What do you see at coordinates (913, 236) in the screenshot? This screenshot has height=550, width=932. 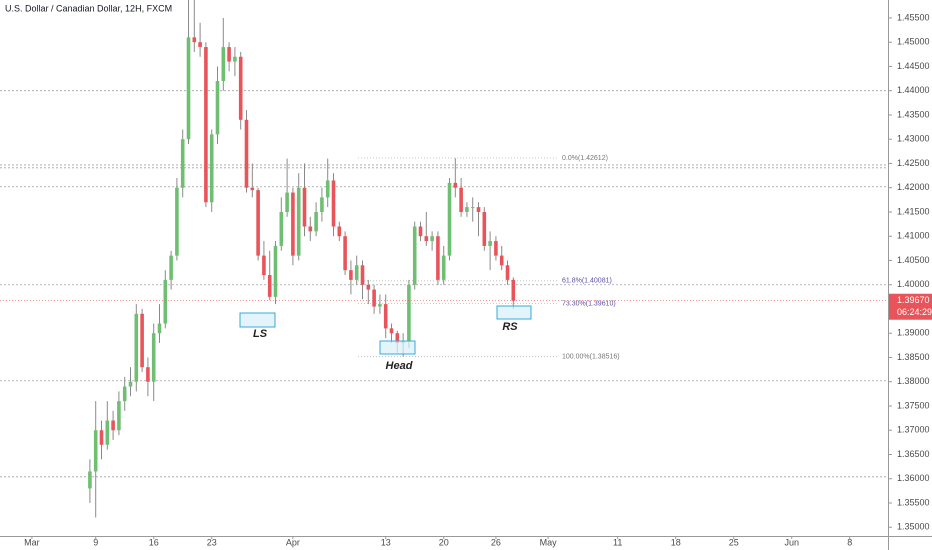 I see `y-tick-label: 1.41000` at bounding box center [913, 236].